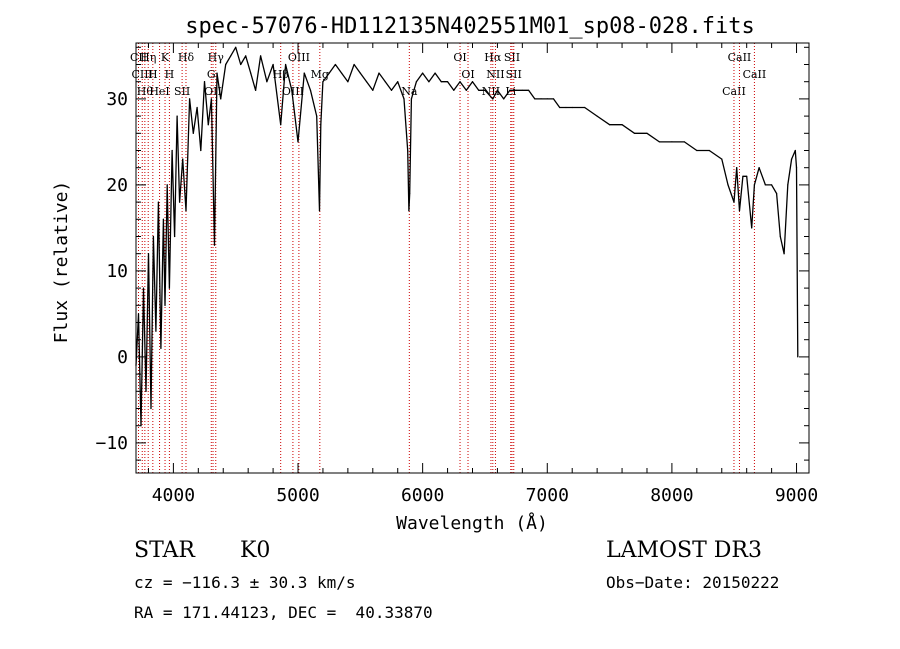 The width and height of the screenshot is (900, 649). I want to click on y-axis-label: Flux (relative), so click(61, 262).